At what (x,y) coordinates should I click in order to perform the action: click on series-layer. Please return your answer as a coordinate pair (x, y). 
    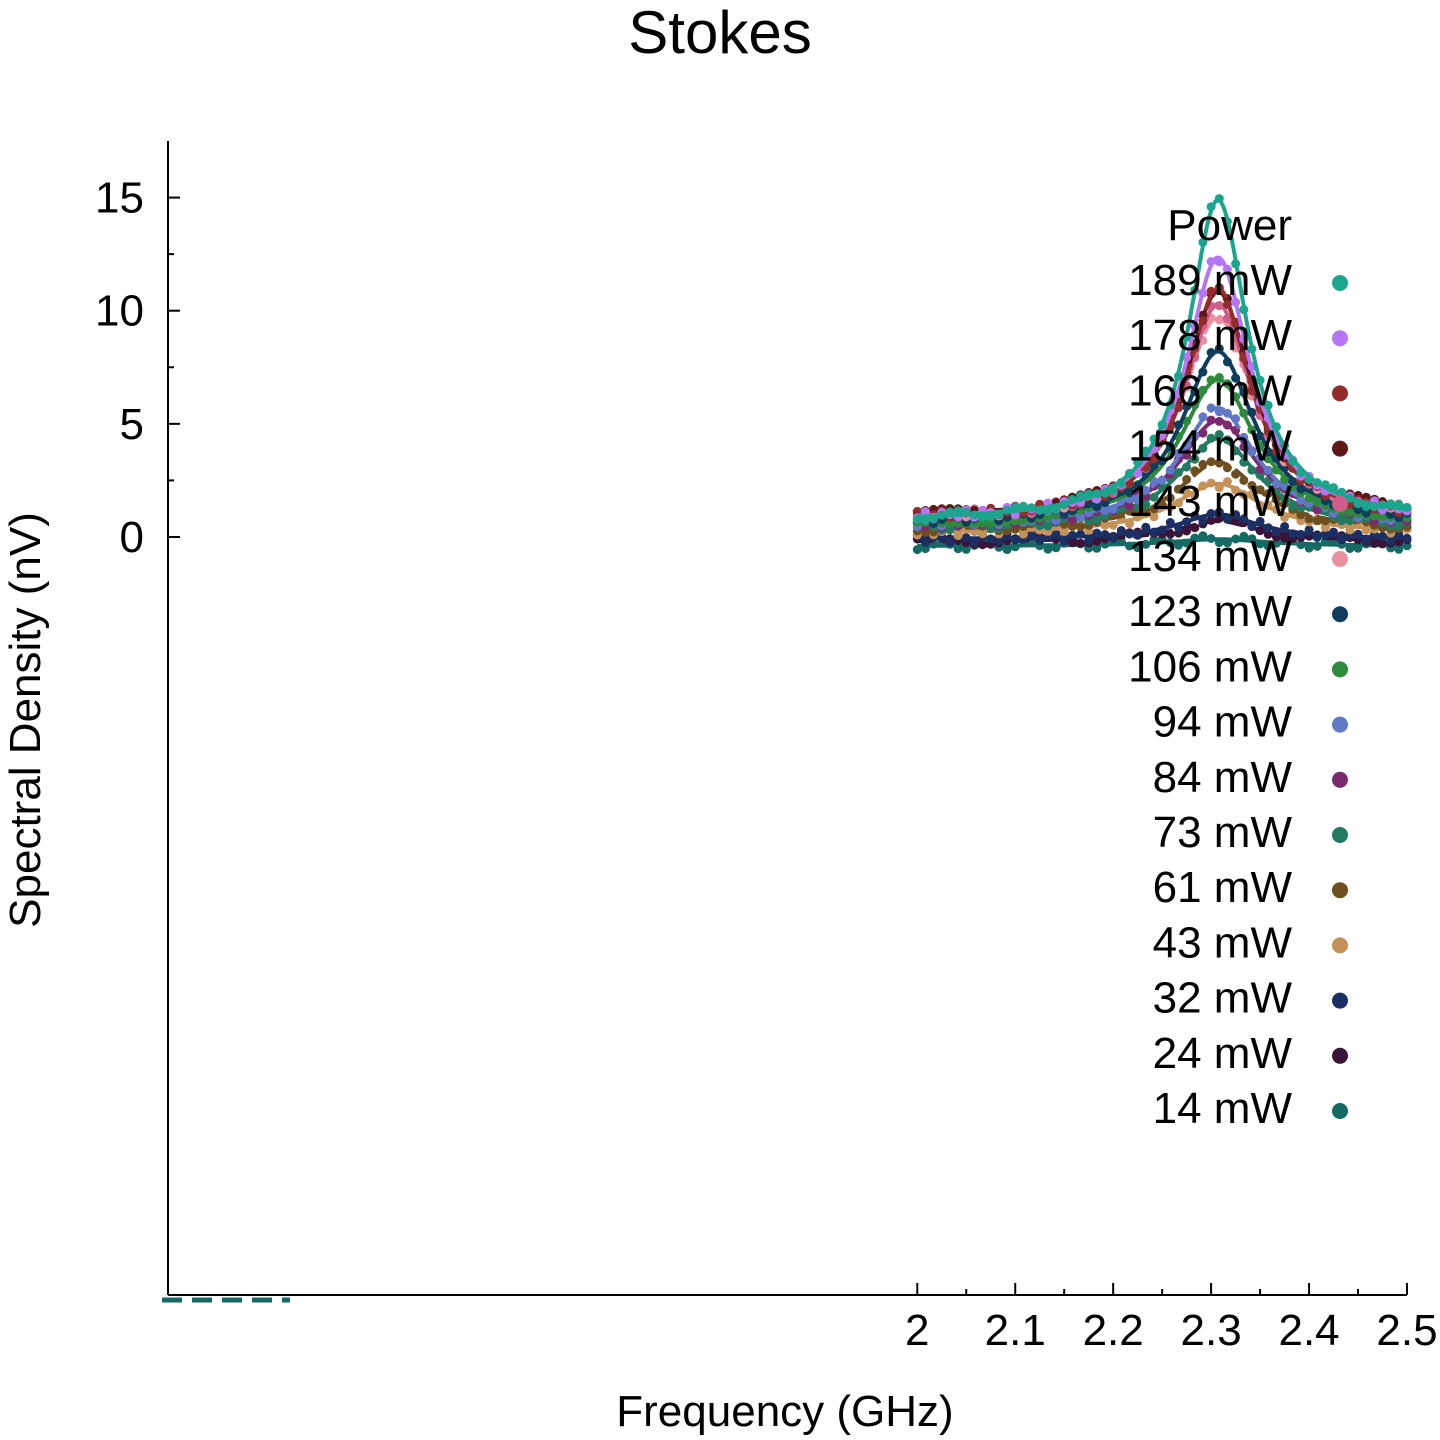
    Looking at the image, I should click on (1162, 374).